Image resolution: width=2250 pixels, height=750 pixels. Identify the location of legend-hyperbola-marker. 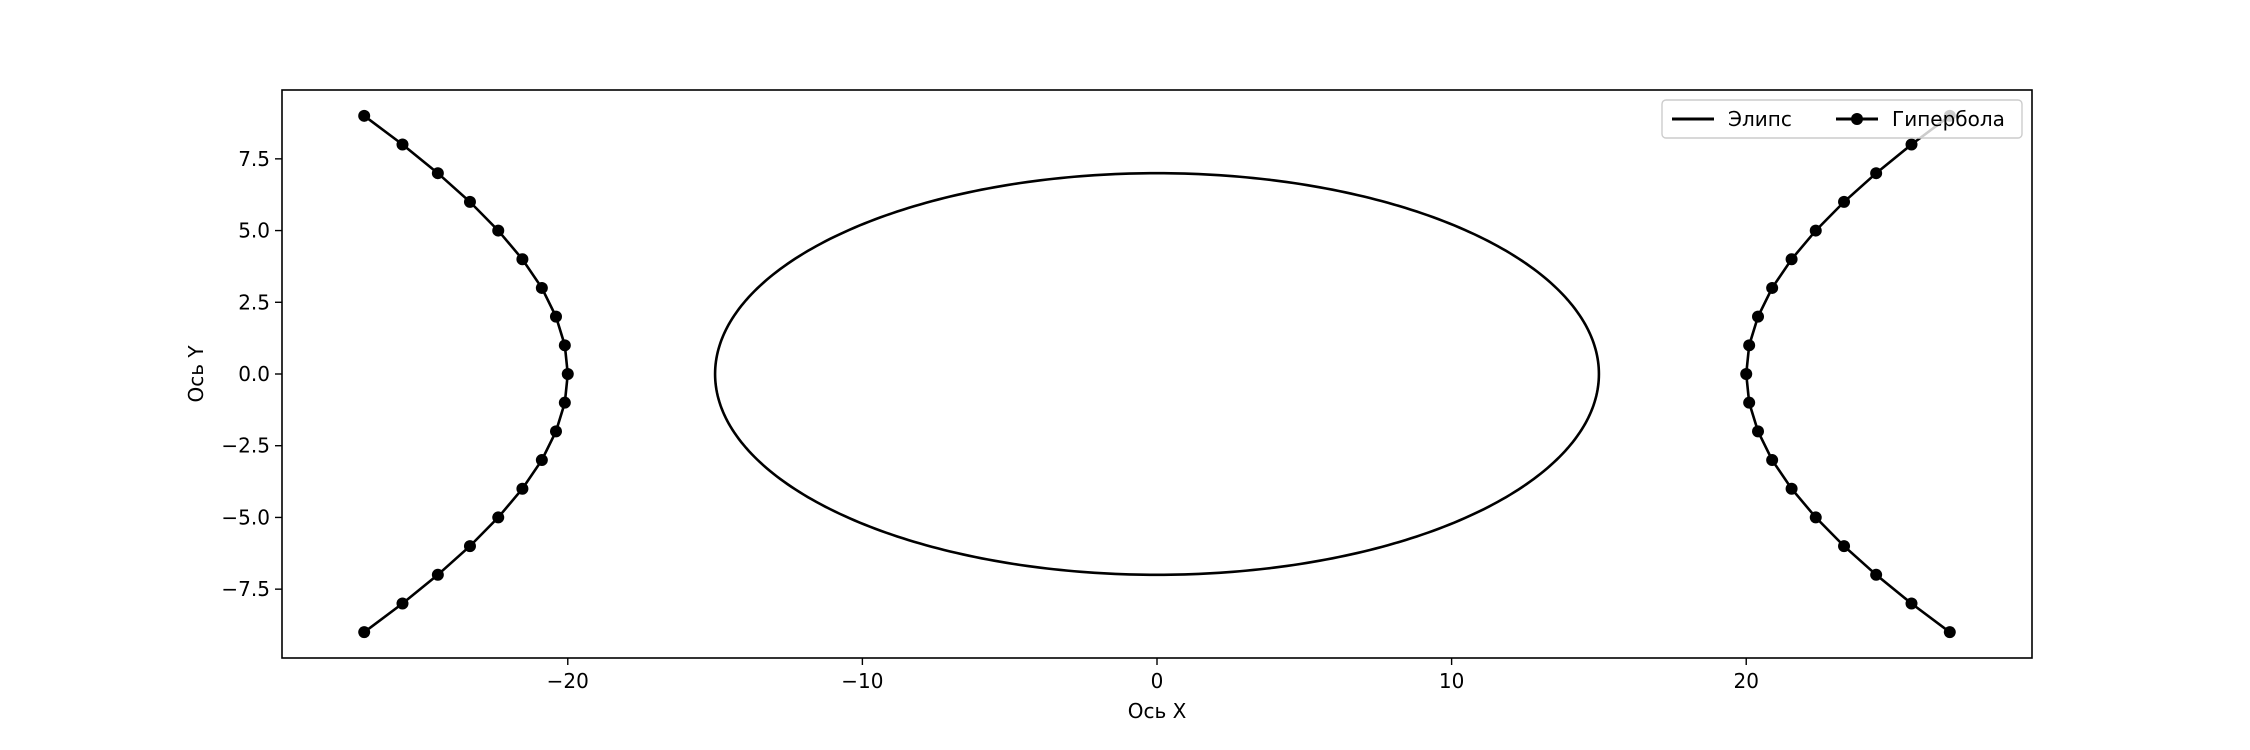
(1857, 119).